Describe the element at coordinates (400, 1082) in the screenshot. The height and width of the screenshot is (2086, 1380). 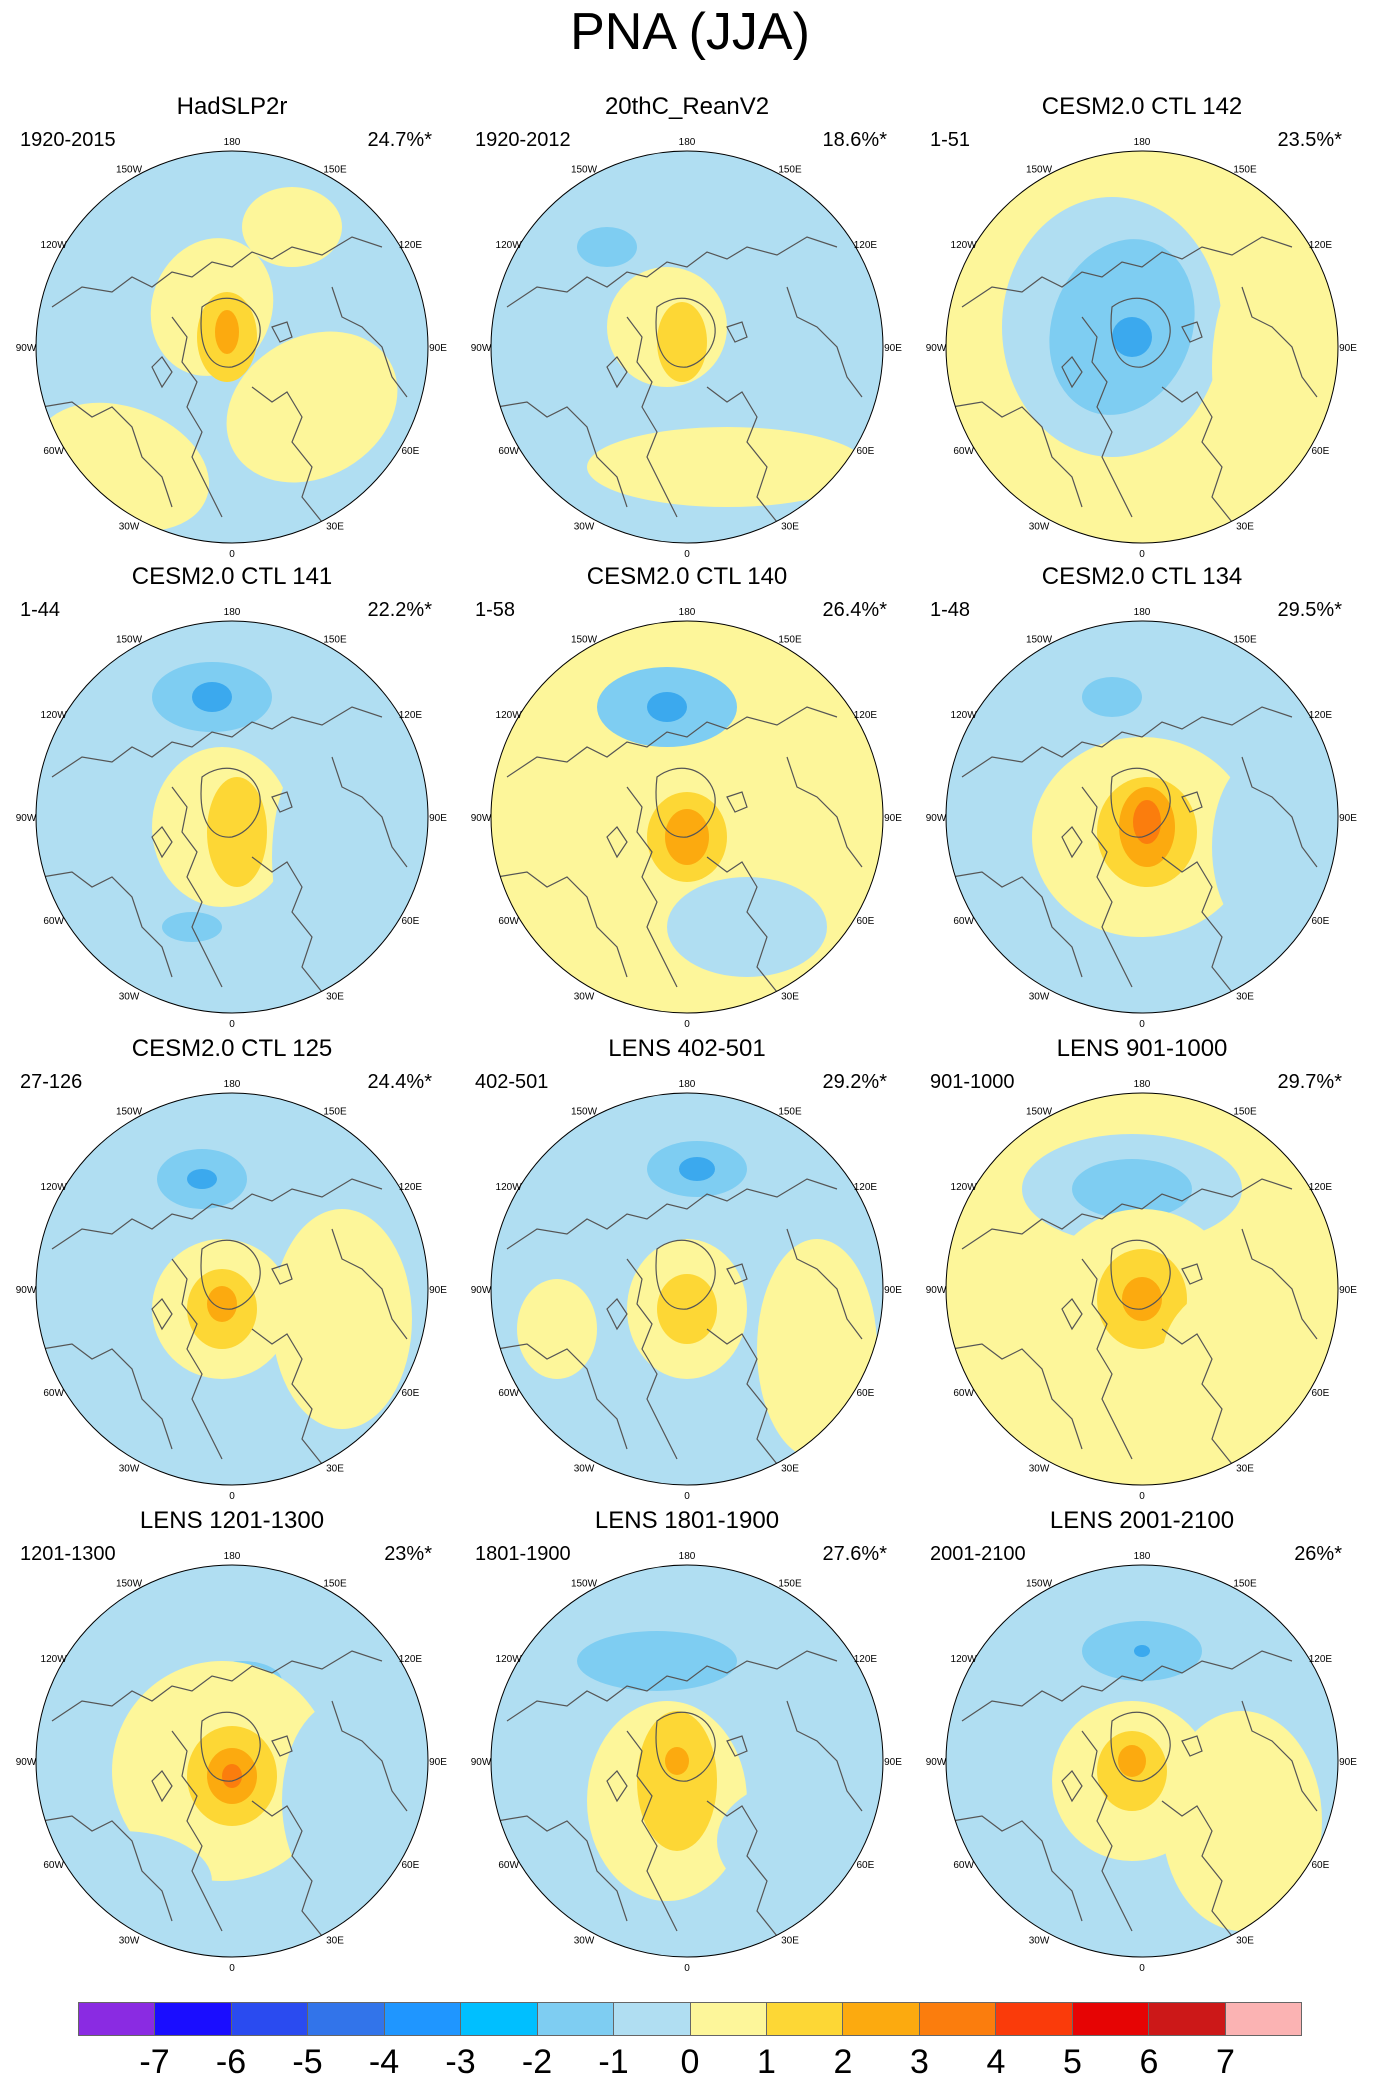
I see `panel-variance-percent: 24.4%*` at that location.